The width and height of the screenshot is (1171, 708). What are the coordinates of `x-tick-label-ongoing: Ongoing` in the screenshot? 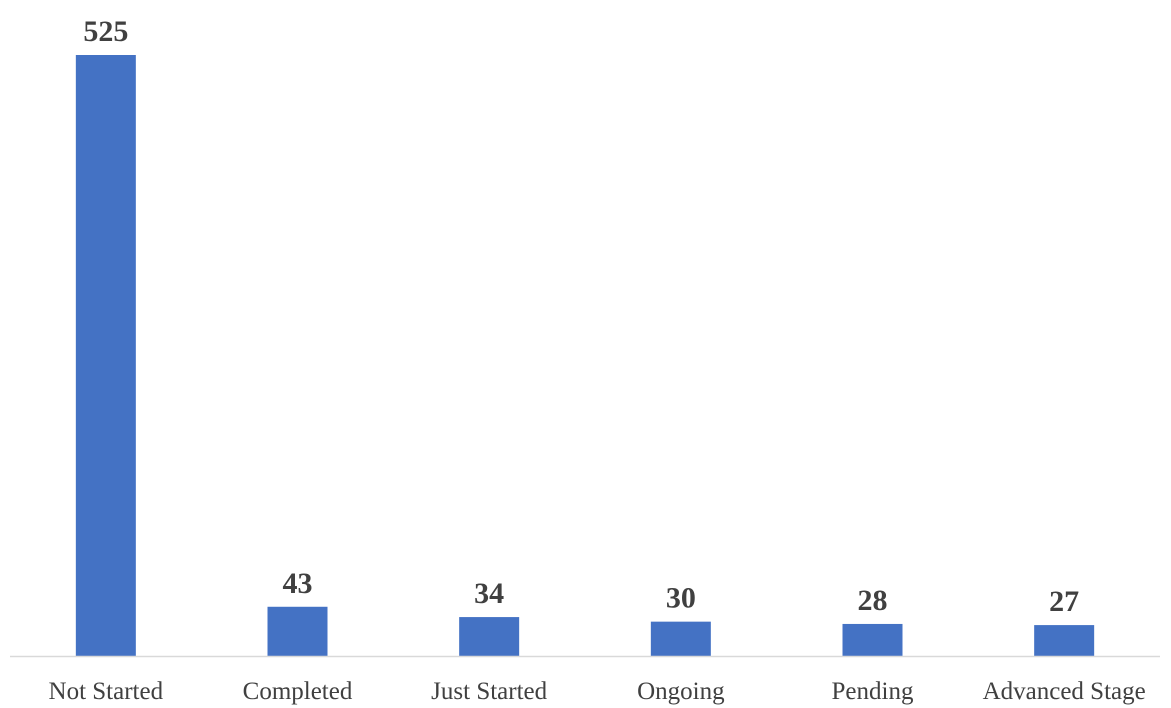 It's located at (681, 691).